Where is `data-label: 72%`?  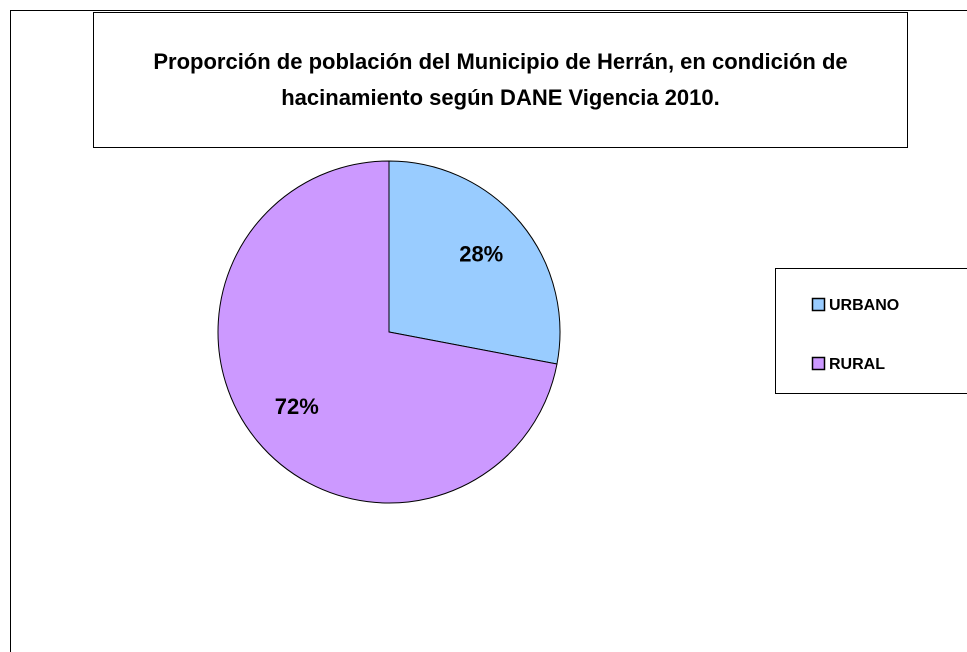 data-label: 72% is located at coordinates (297, 406).